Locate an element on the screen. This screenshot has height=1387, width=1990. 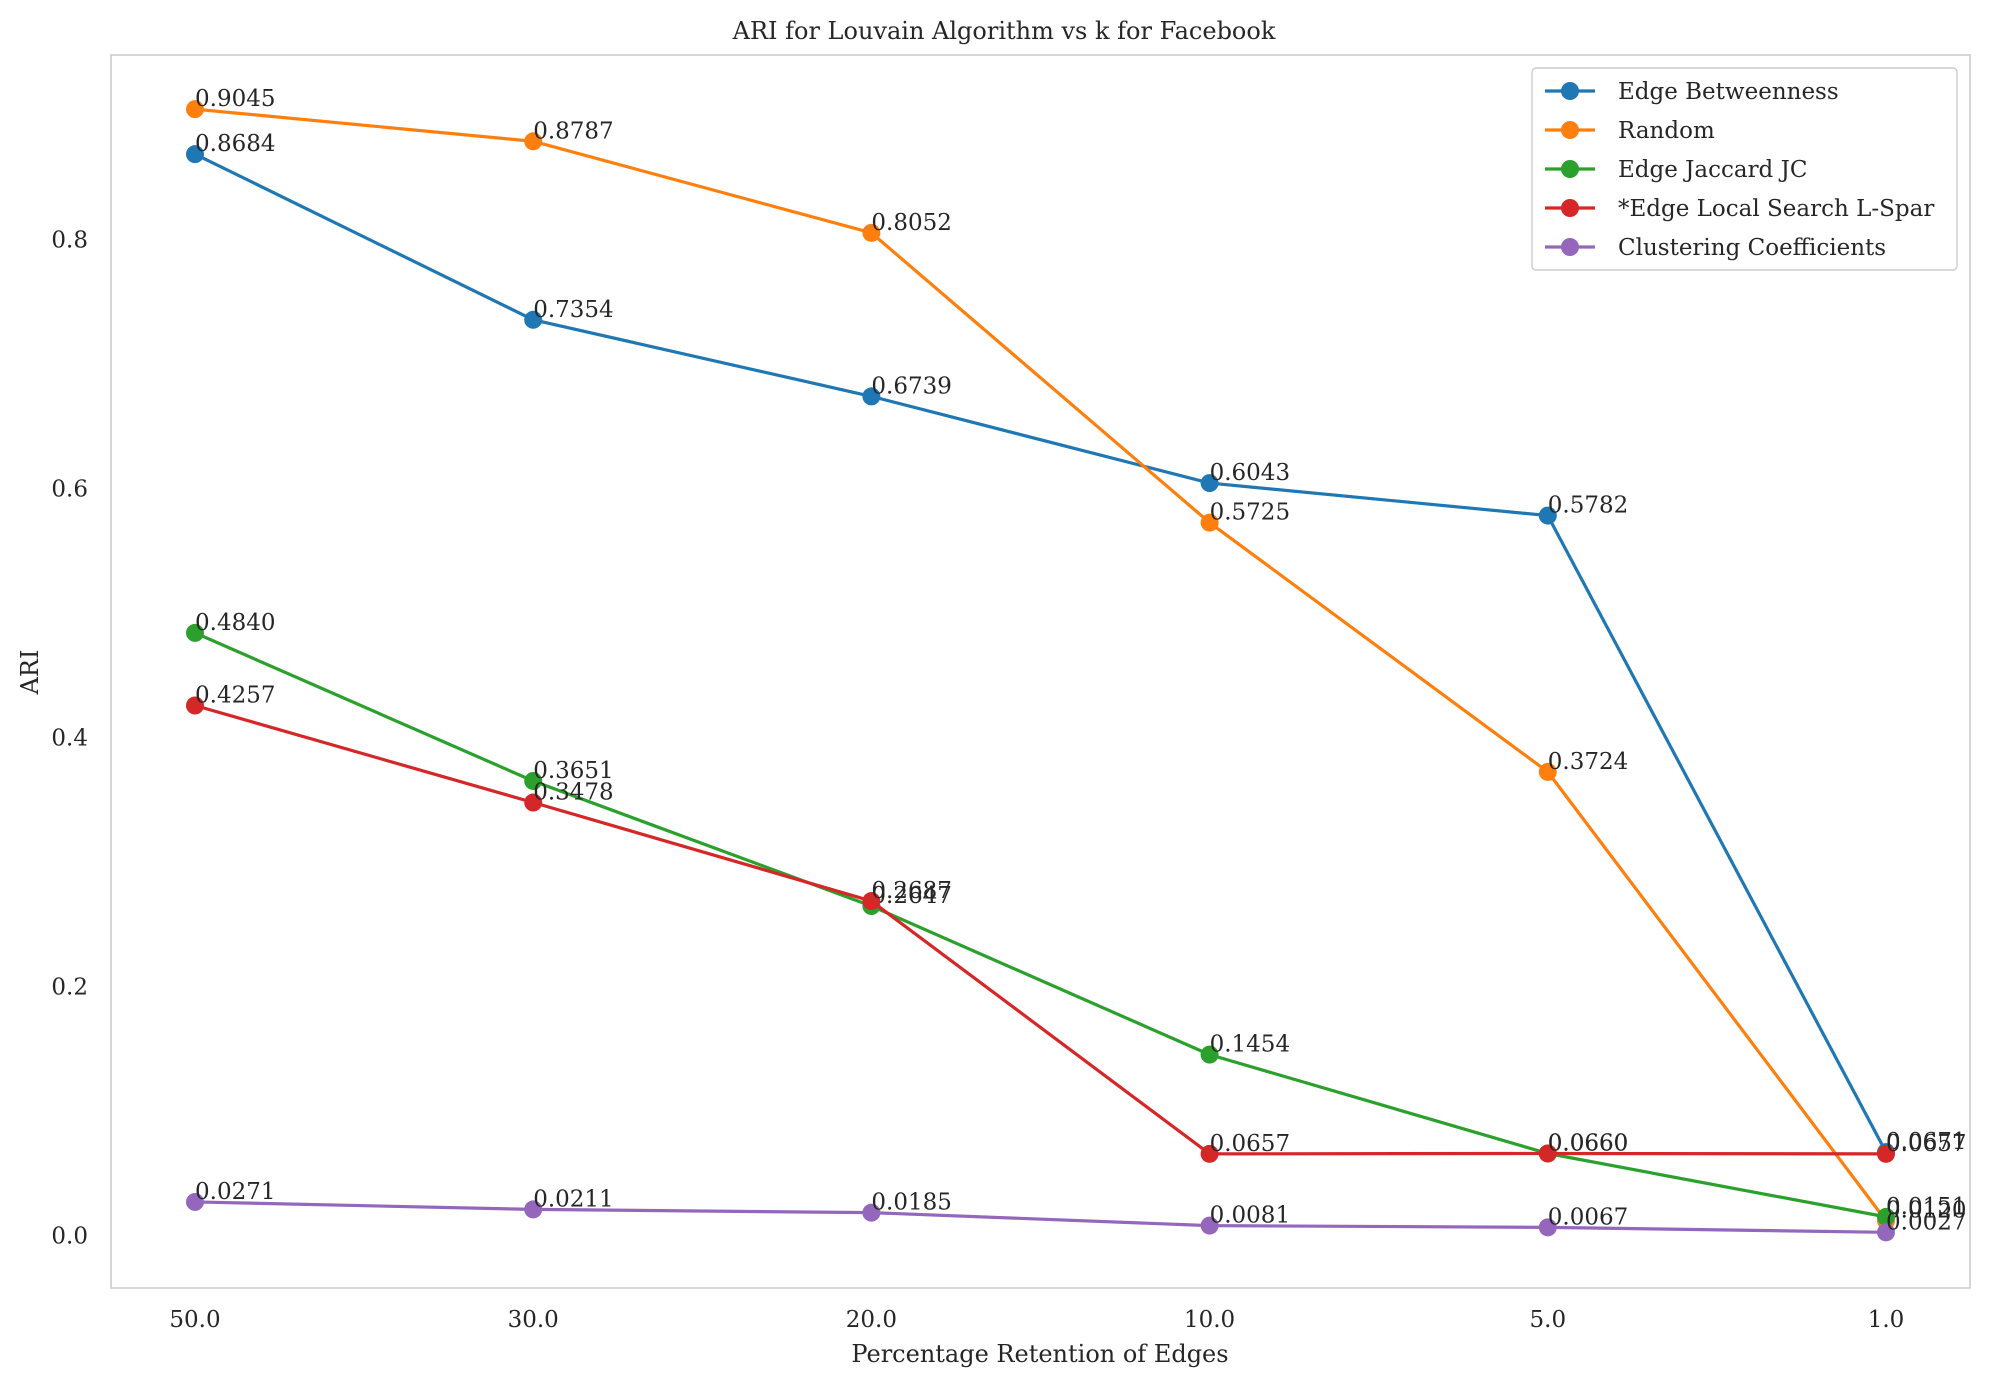
data-label: 0.5782 is located at coordinates (1588, 506).